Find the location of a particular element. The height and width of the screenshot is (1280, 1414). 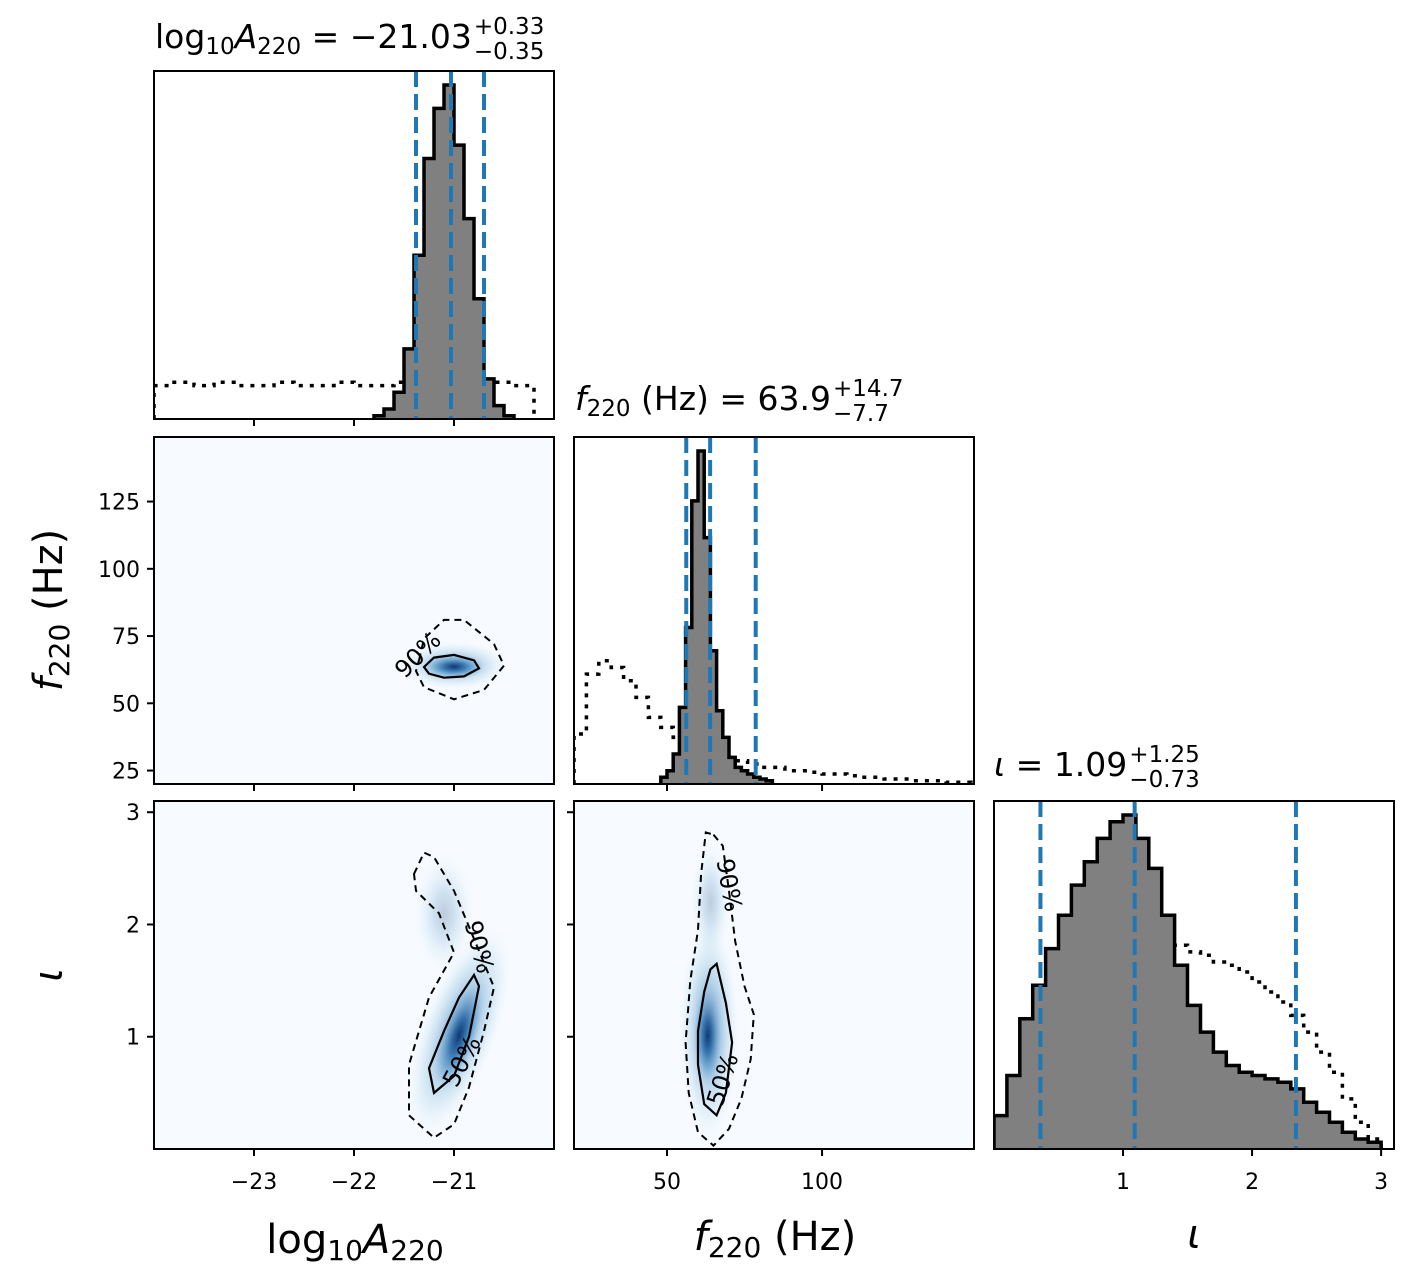

diag-title-plus-f: +14.7 is located at coordinates (868, 389).